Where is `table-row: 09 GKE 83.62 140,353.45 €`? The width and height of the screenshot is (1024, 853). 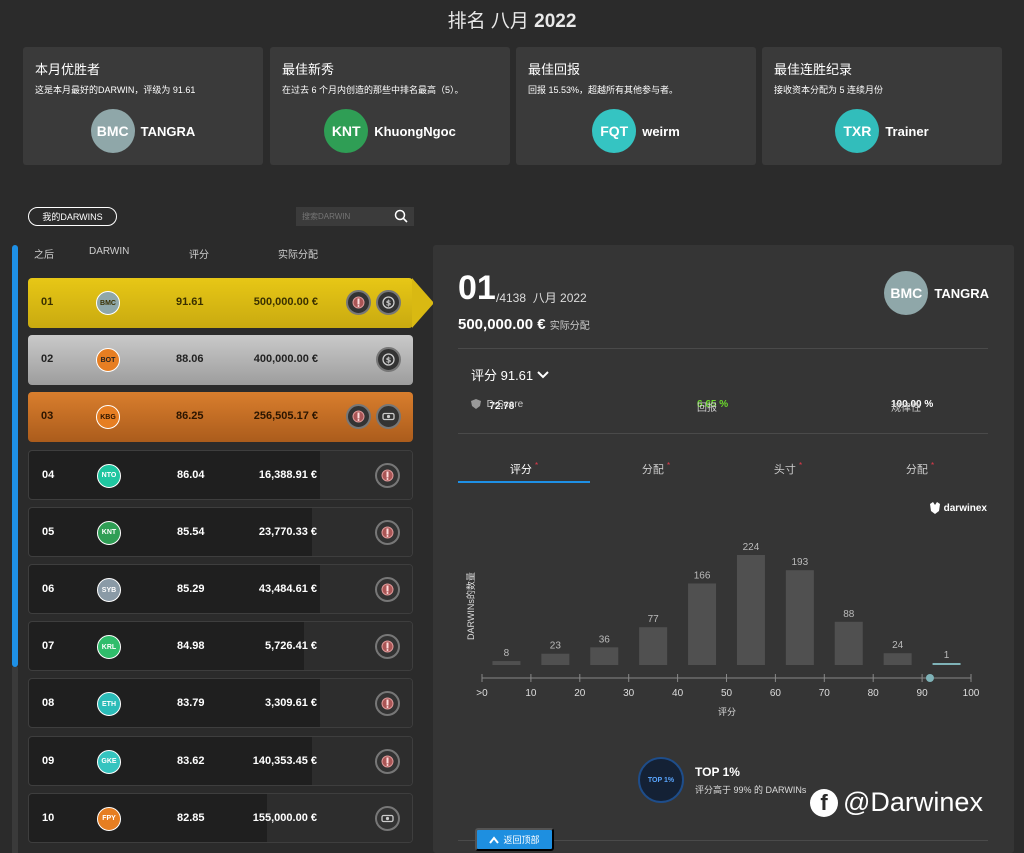 table-row: 09 GKE 83.62 140,353.45 € is located at coordinates (220, 760).